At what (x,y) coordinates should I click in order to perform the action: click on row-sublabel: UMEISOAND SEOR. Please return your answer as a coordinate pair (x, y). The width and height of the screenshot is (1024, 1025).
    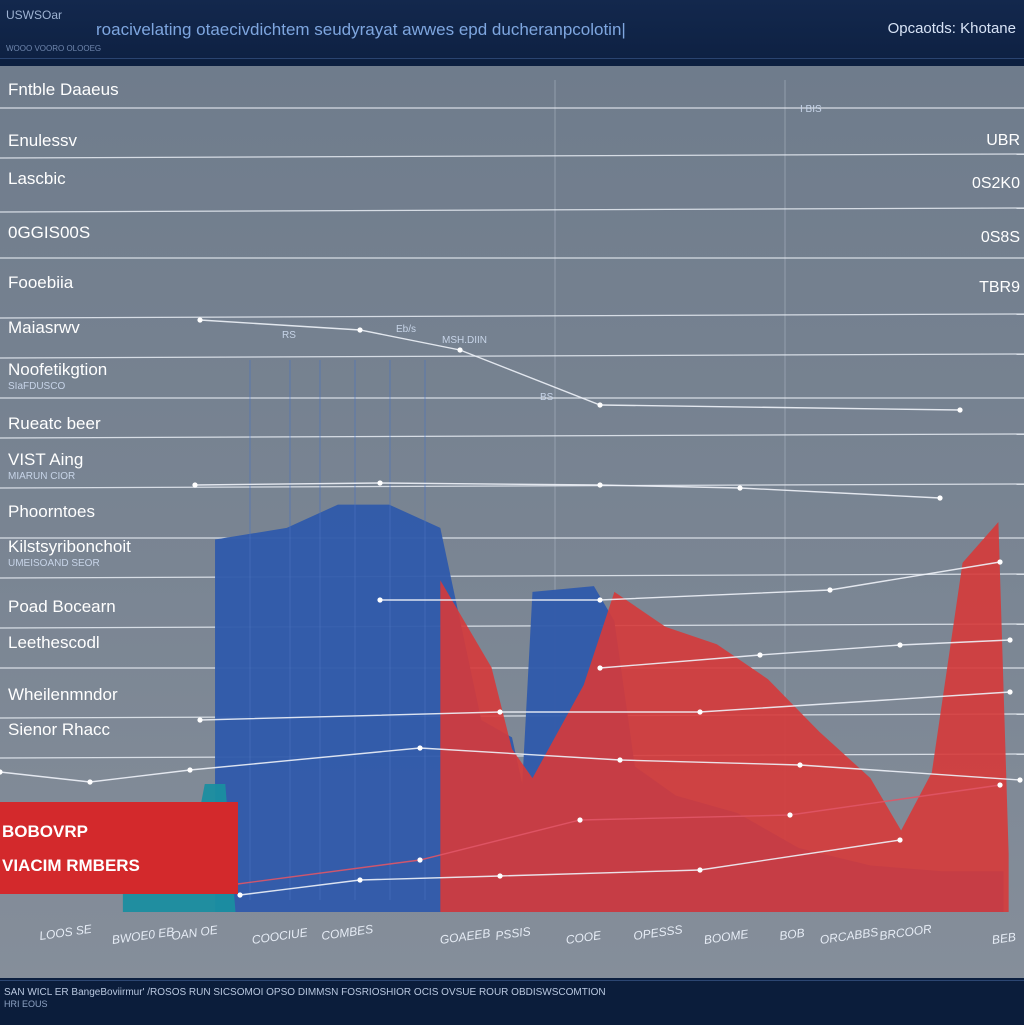
    Looking at the image, I should click on (54, 563).